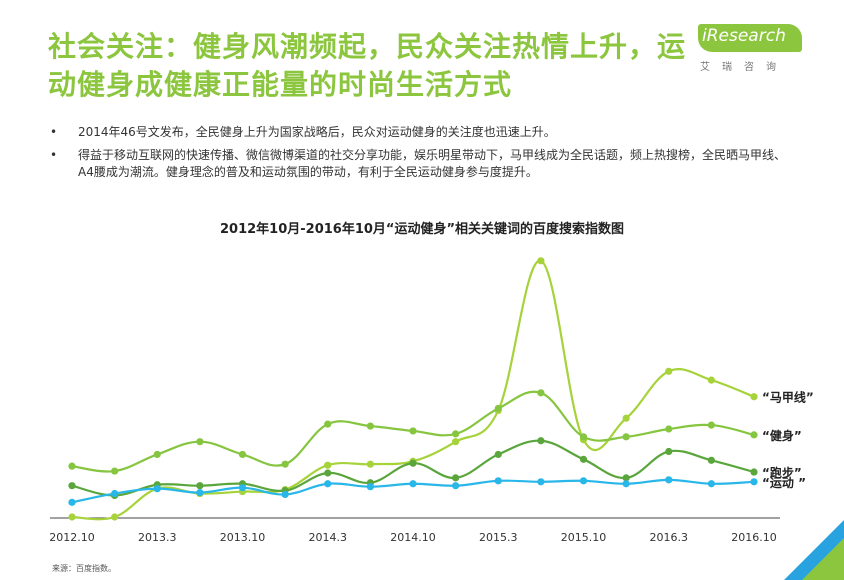 The width and height of the screenshot is (844, 580). I want to click on x-tick-label: 2013.10, so click(243, 537).